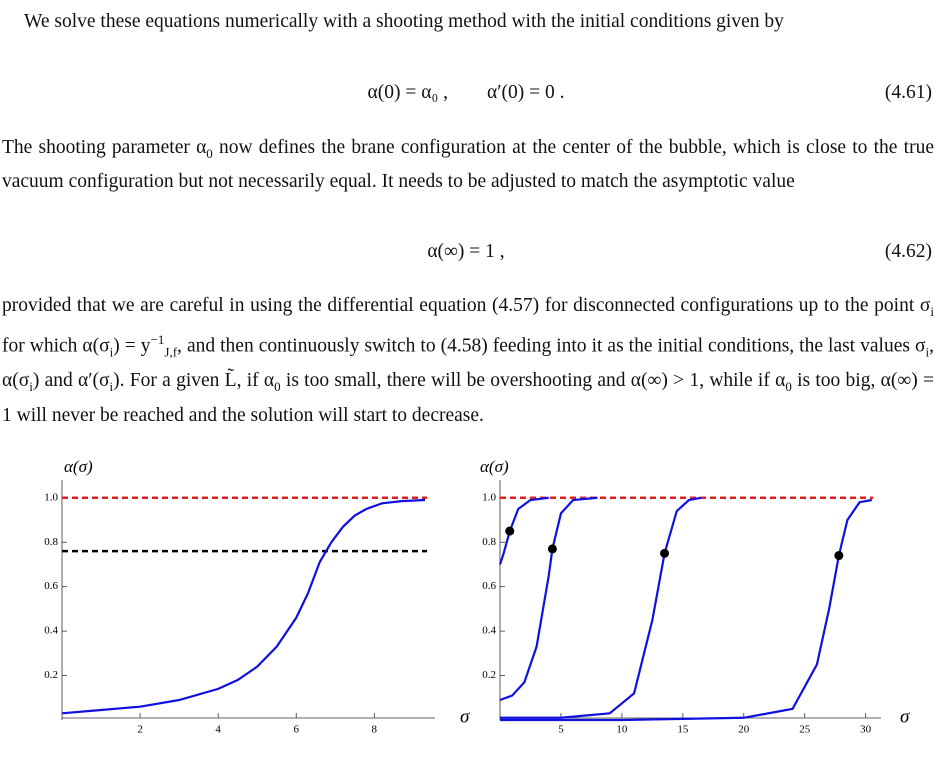 The width and height of the screenshot is (949, 762). What do you see at coordinates (805, 730) in the screenshot?
I see `x-tick-label: 25` at bounding box center [805, 730].